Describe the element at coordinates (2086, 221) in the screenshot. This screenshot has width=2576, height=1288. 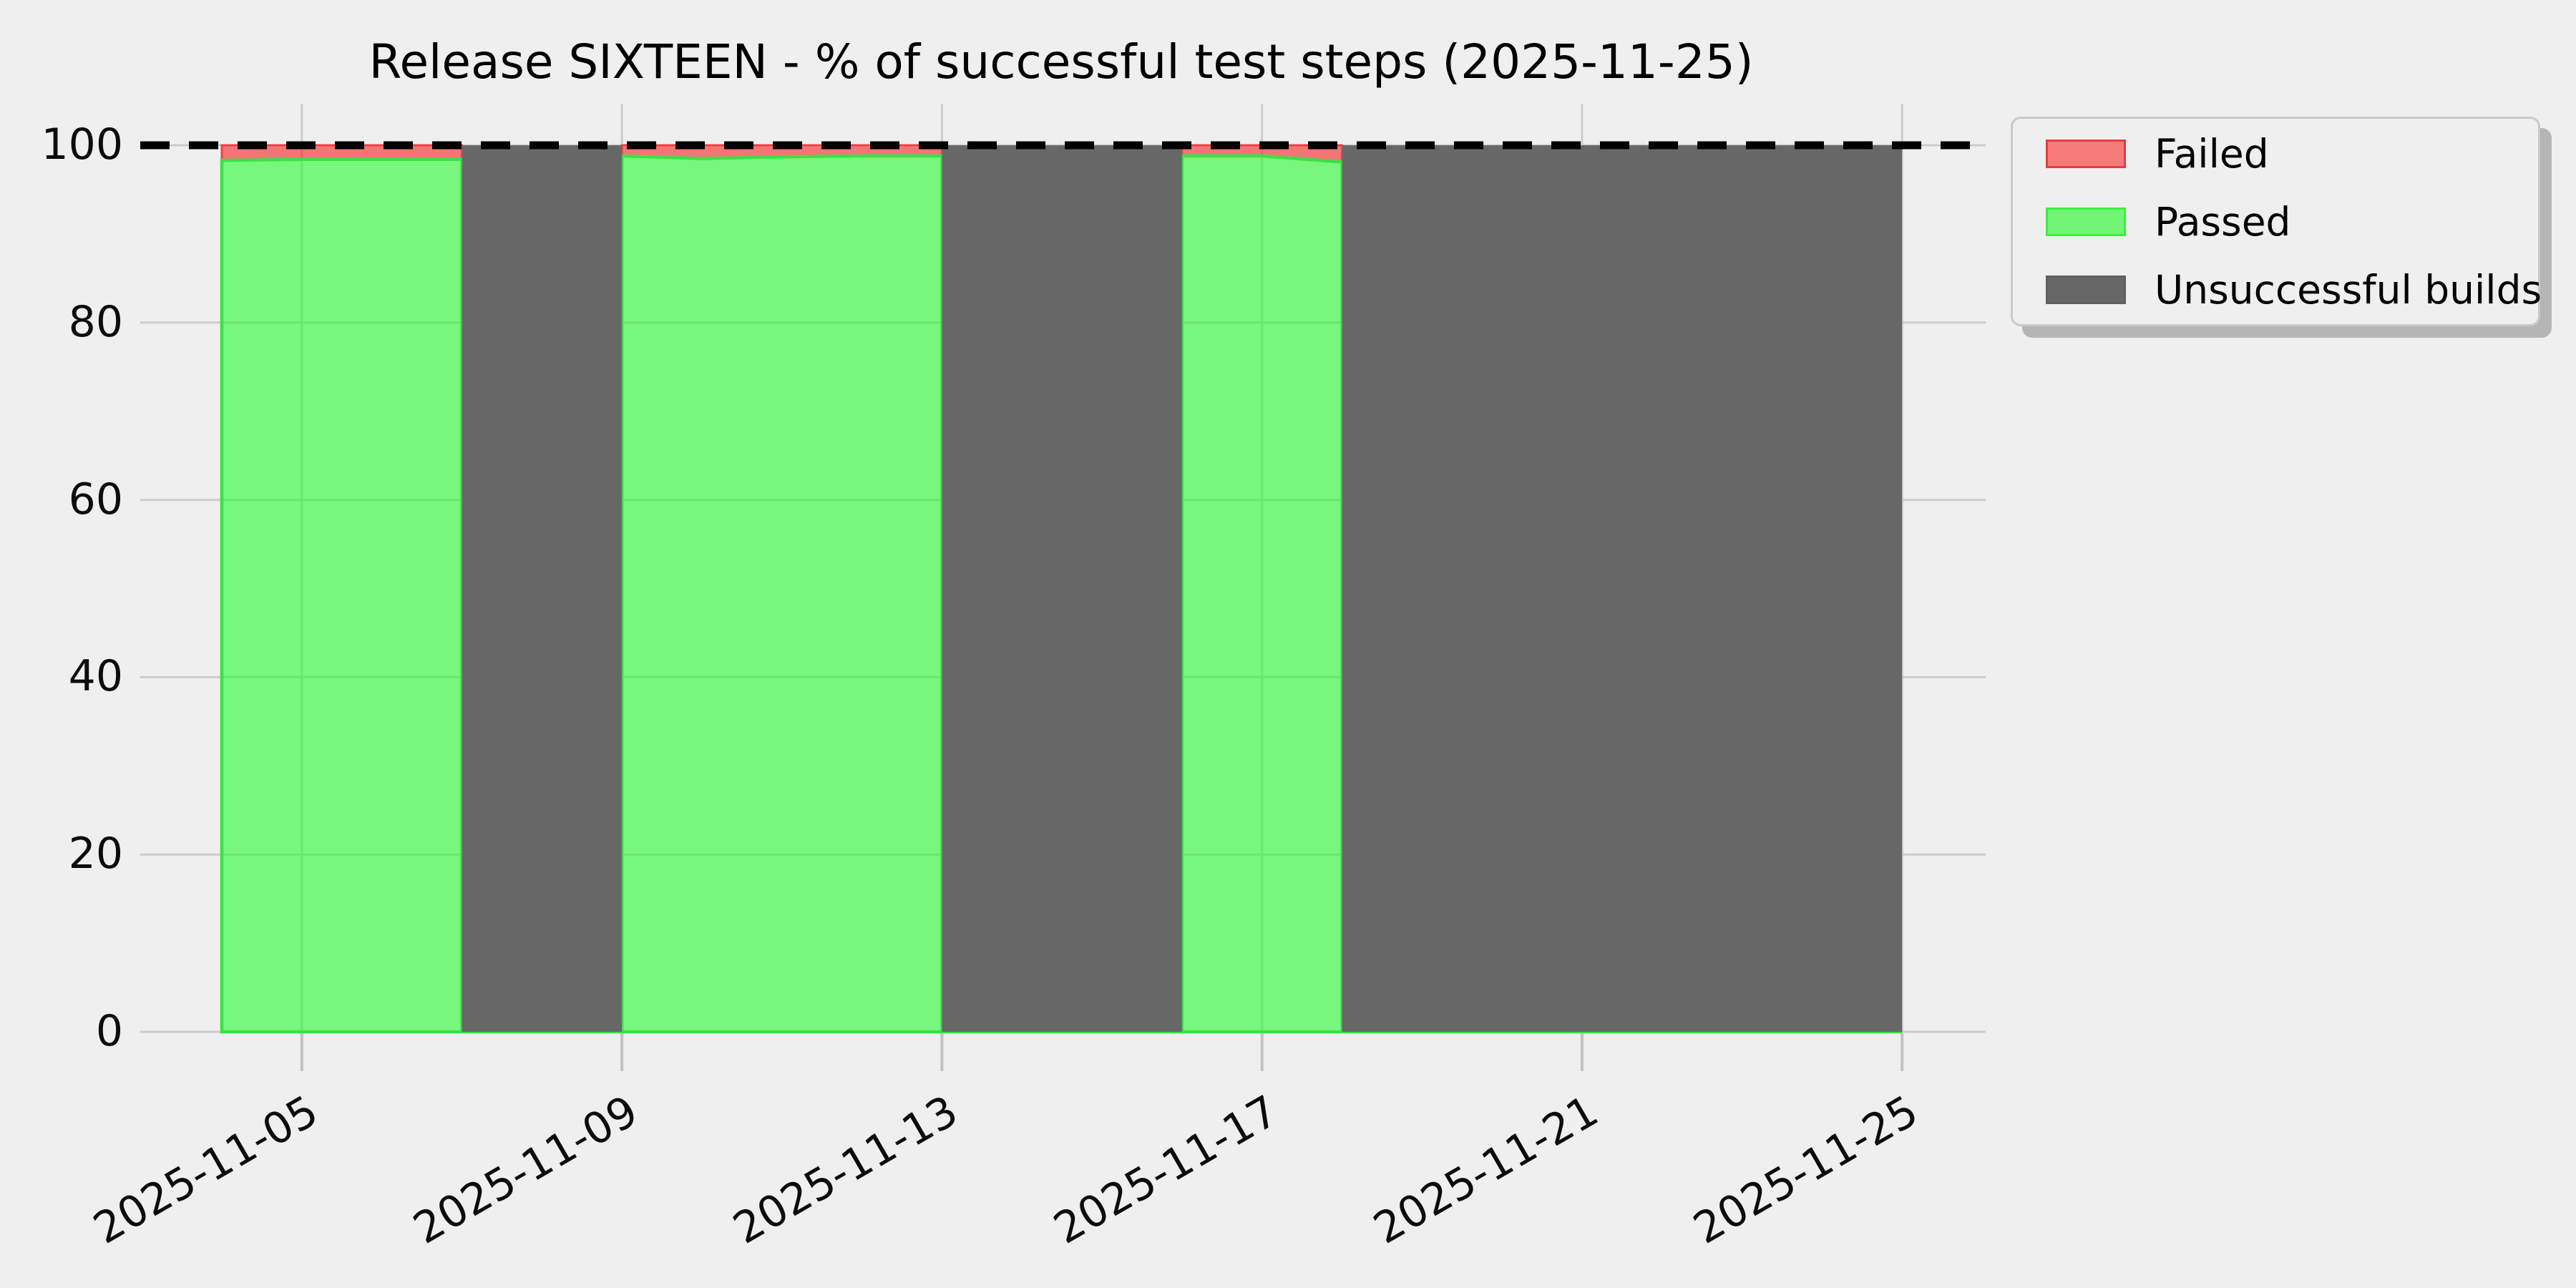
I see `passed-swatch` at that location.